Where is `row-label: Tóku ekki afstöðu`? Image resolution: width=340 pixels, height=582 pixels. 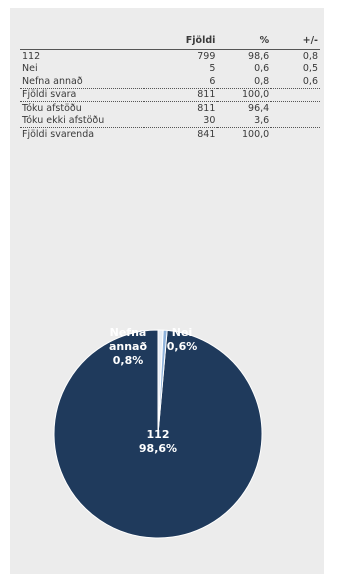 row-label: Tóku ekki afstöðu is located at coordinates (63, 121).